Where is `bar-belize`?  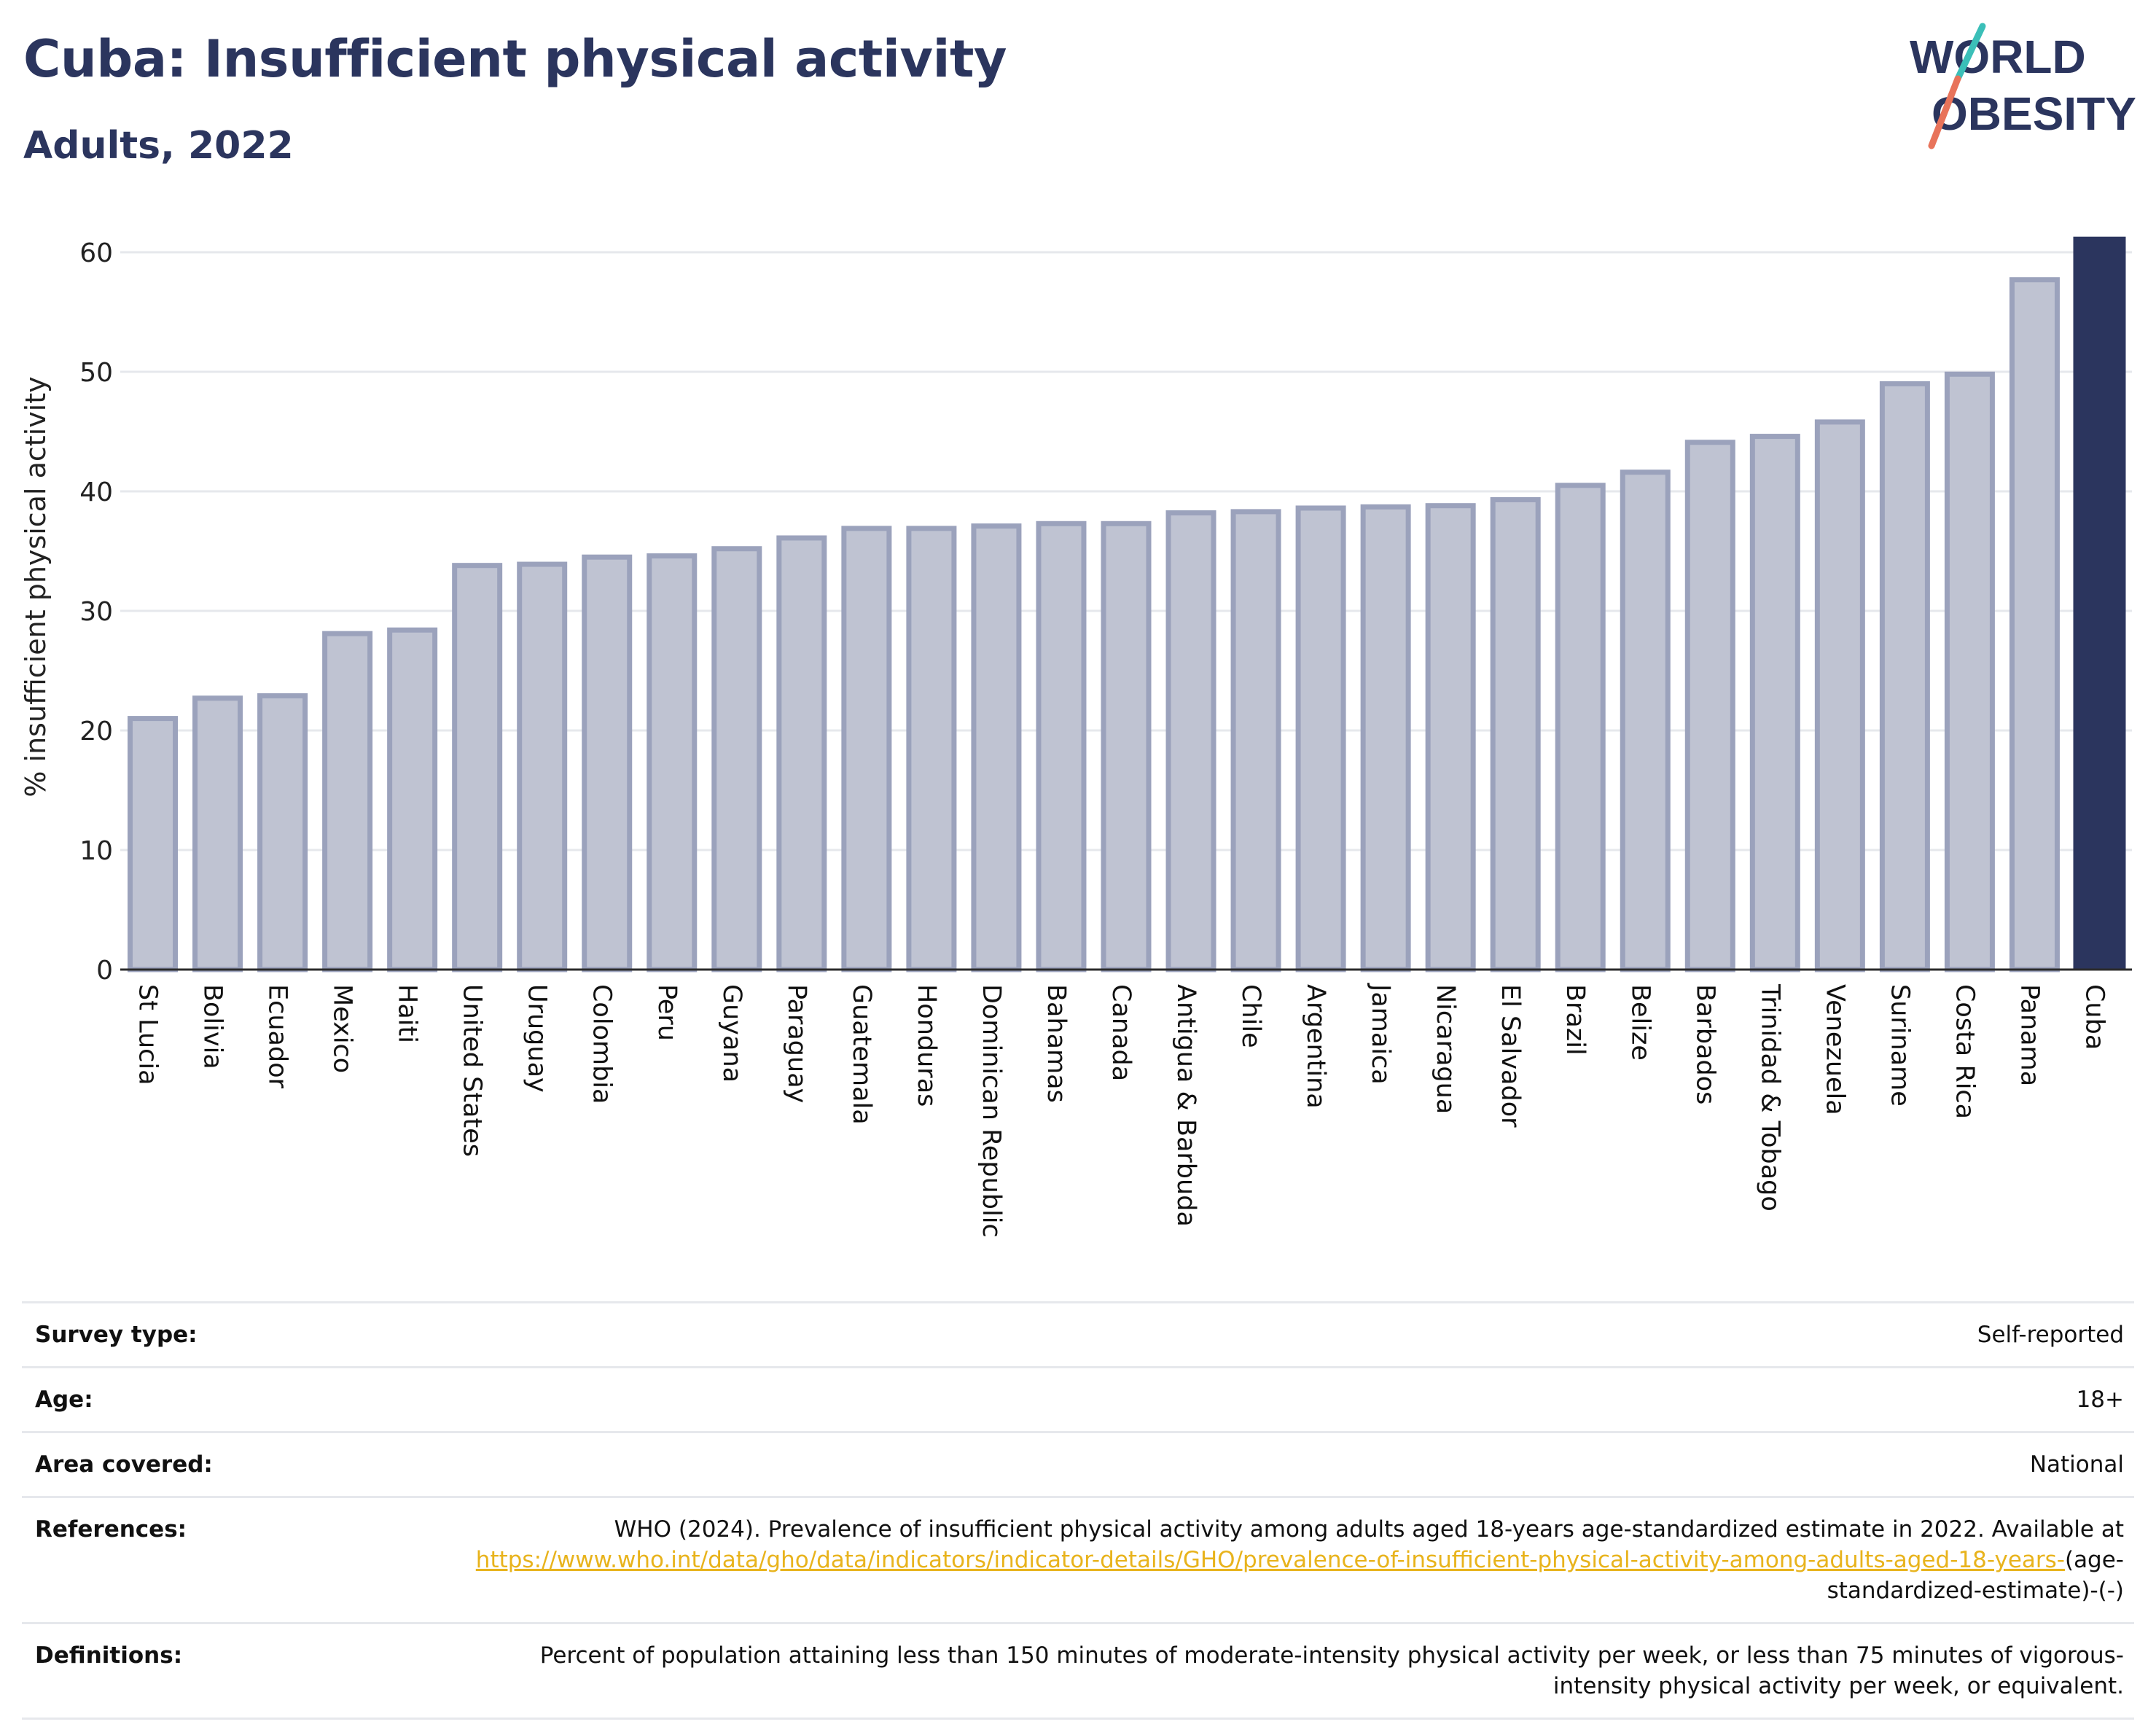 bar-belize is located at coordinates (1646, 720).